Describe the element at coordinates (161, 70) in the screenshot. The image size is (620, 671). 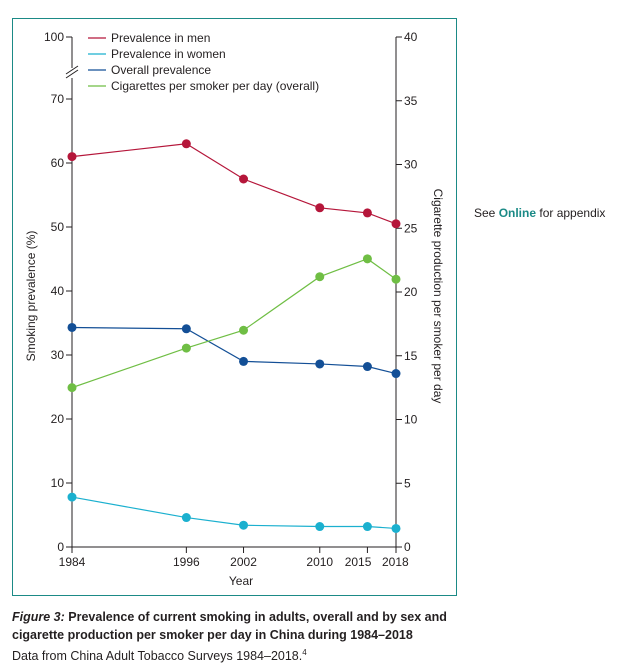
I see `legend-label: Overall prevalence` at that location.